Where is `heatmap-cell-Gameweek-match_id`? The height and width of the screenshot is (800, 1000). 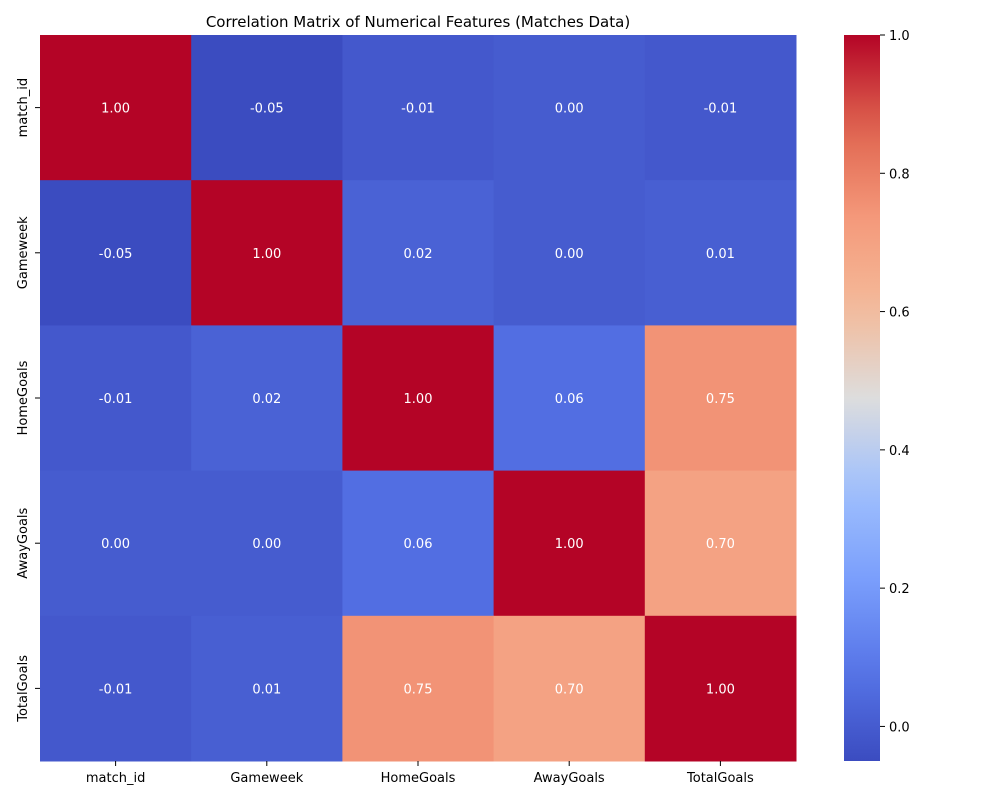
heatmap-cell-Gameweek-match_id is located at coordinates (116, 253).